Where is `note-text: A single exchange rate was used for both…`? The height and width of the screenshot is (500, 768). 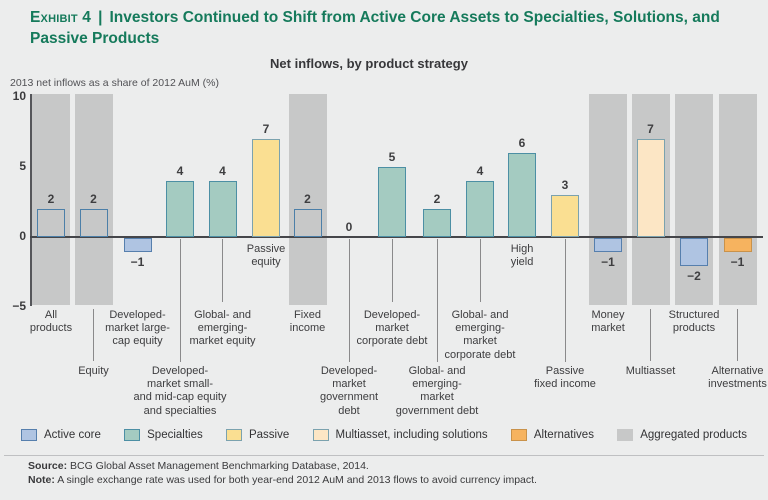 note-text: A single exchange rate was used for both… is located at coordinates (297, 480).